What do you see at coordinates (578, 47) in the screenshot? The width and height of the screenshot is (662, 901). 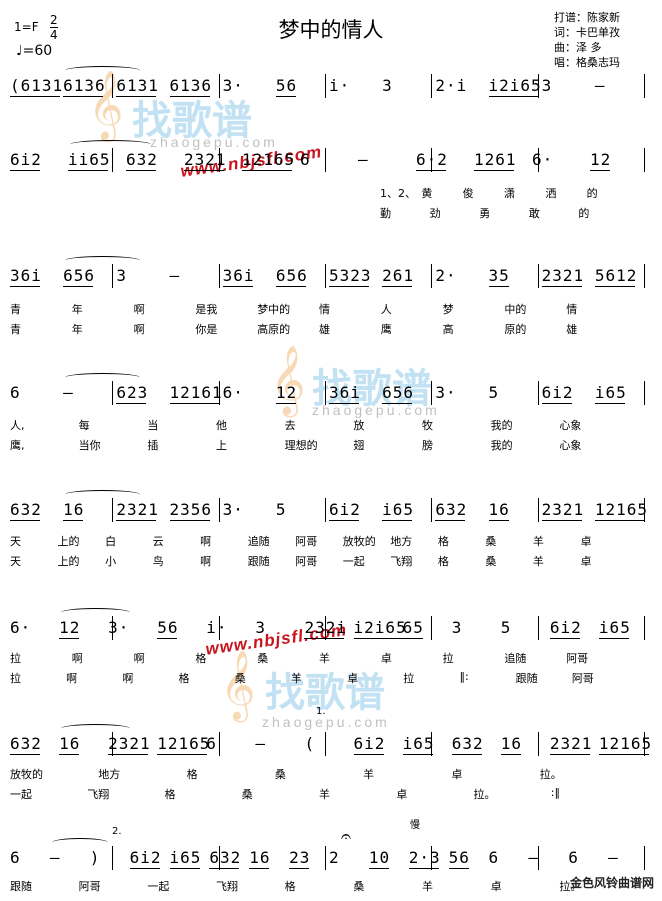 I see `credit-line: 曲：泽 多` at bounding box center [578, 47].